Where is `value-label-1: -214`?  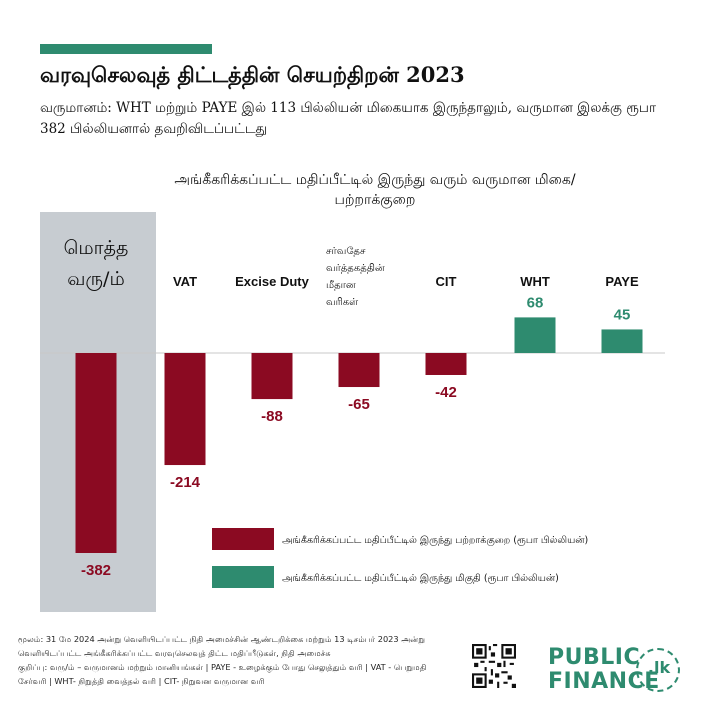
value-label-1: -214 is located at coordinates (185, 482).